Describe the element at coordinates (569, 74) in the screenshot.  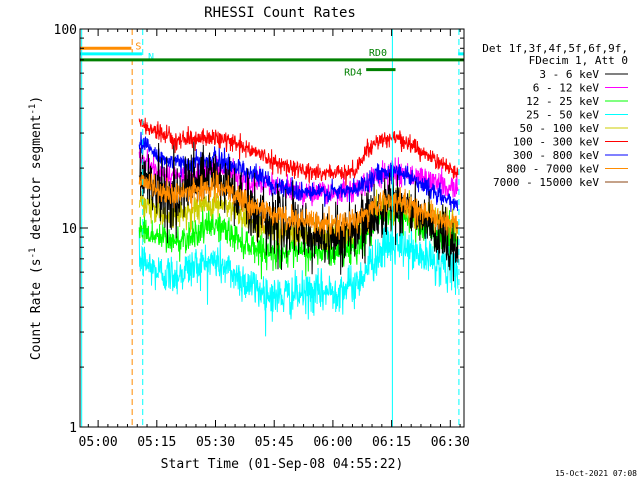
I see `legend-label-0: 3 - 6 keV` at that location.